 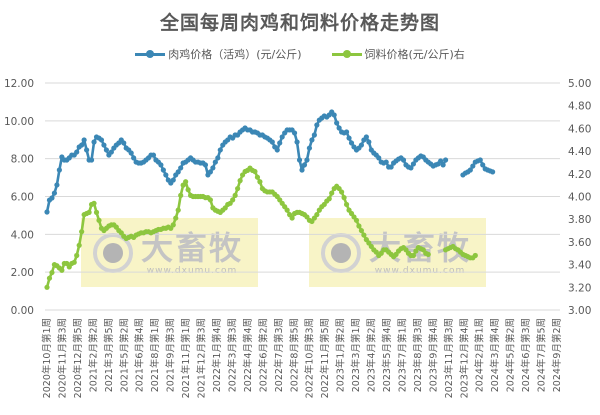 I want to click on y-tick-label: 10.00, so click(x=19, y=122).